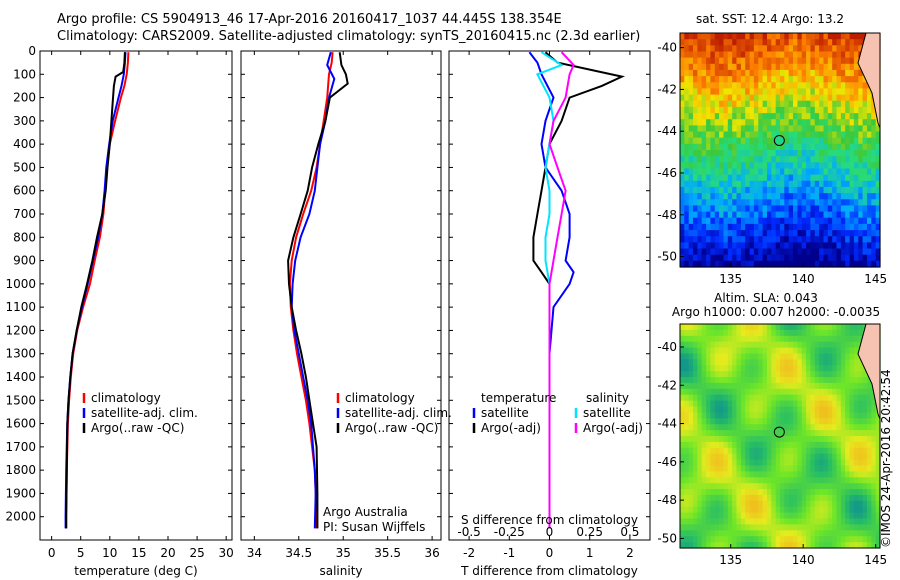 The height and width of the screenshot is (580, 900). I want to click on temp-legend-label: satellite-adj. clim., so click(144, 413).